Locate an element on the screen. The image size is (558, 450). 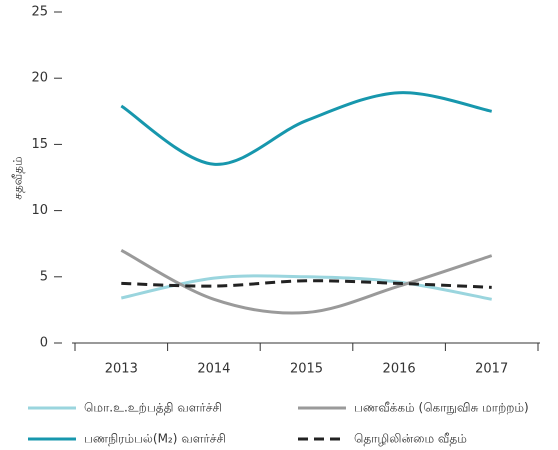
x-tick-label: 2013 is located at coordinates (121, 369).